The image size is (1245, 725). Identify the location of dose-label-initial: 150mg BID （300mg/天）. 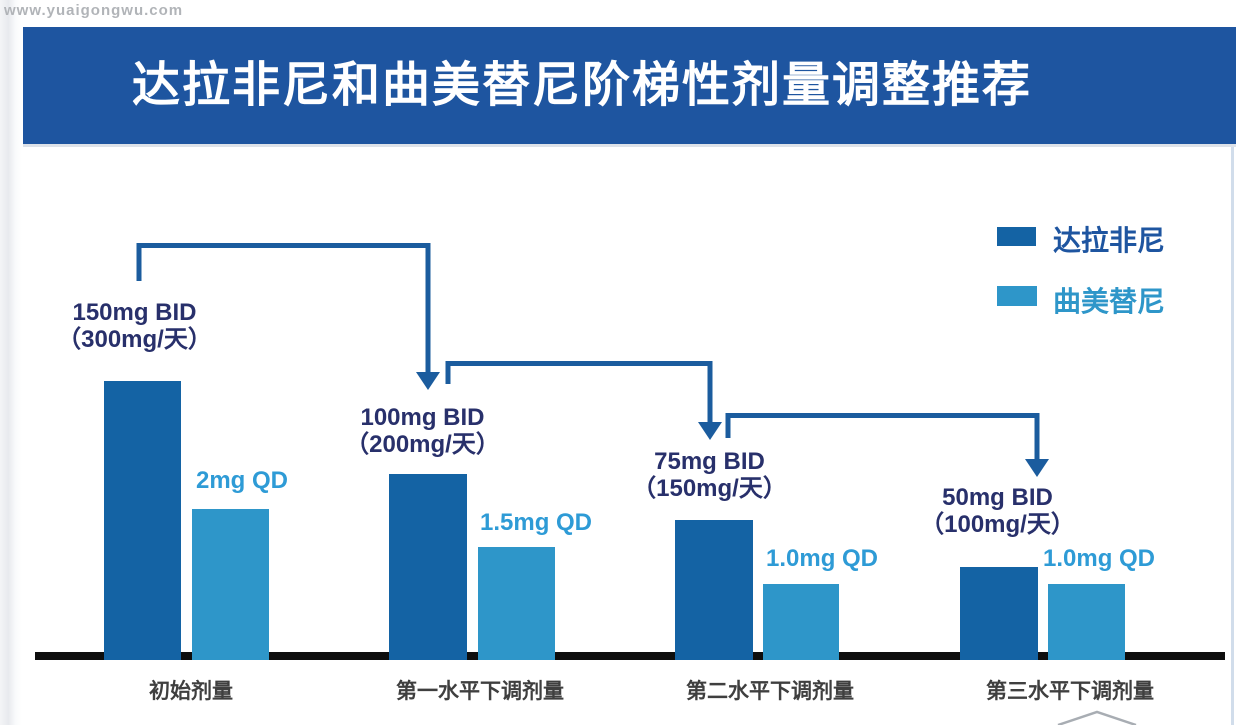
(134, 326).